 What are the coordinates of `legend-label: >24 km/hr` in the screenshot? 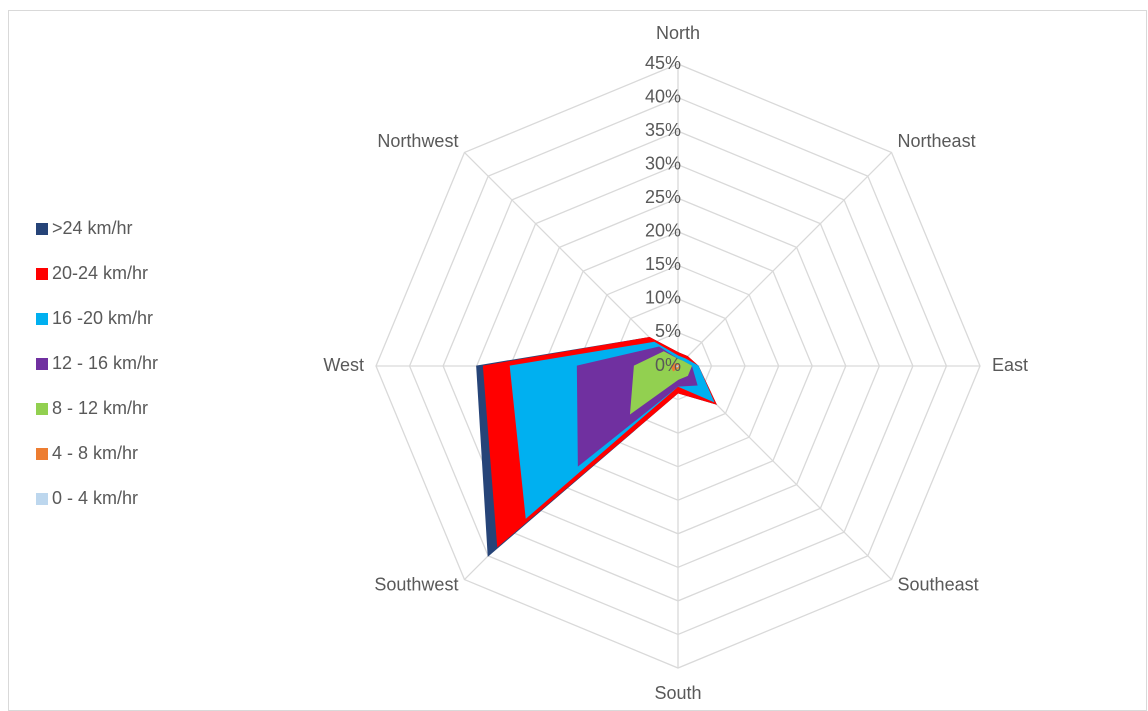 It's located at (92, 228).